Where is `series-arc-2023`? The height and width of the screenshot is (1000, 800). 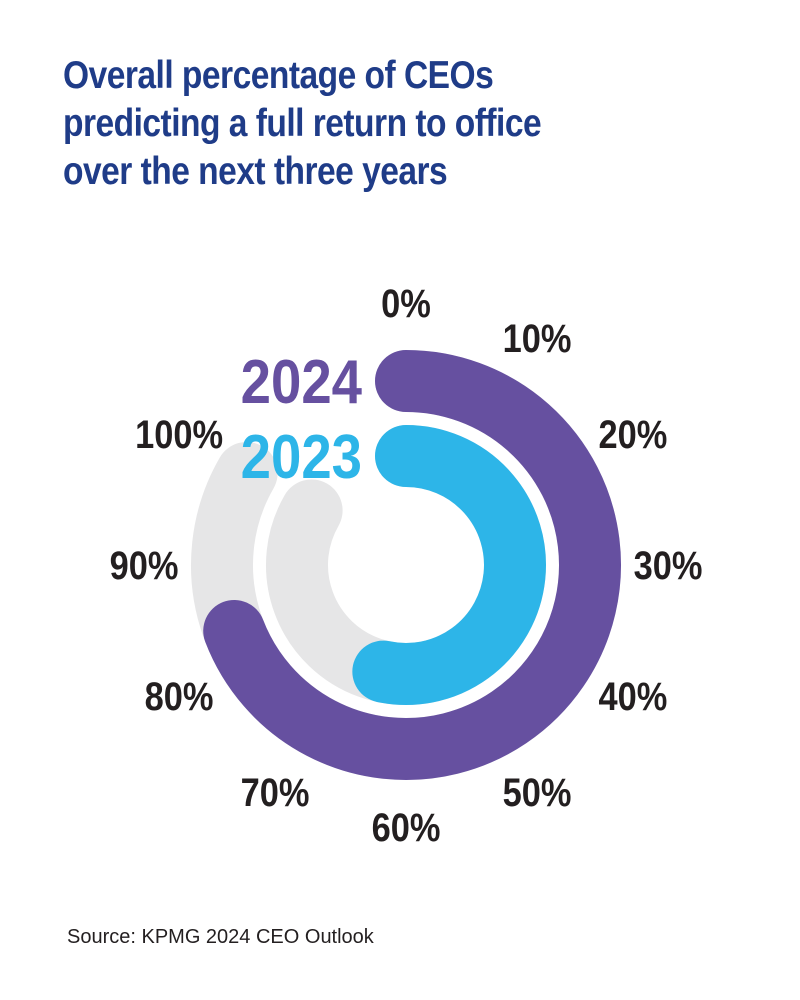 series-arc-2023 is located at coordinates (449, 565).